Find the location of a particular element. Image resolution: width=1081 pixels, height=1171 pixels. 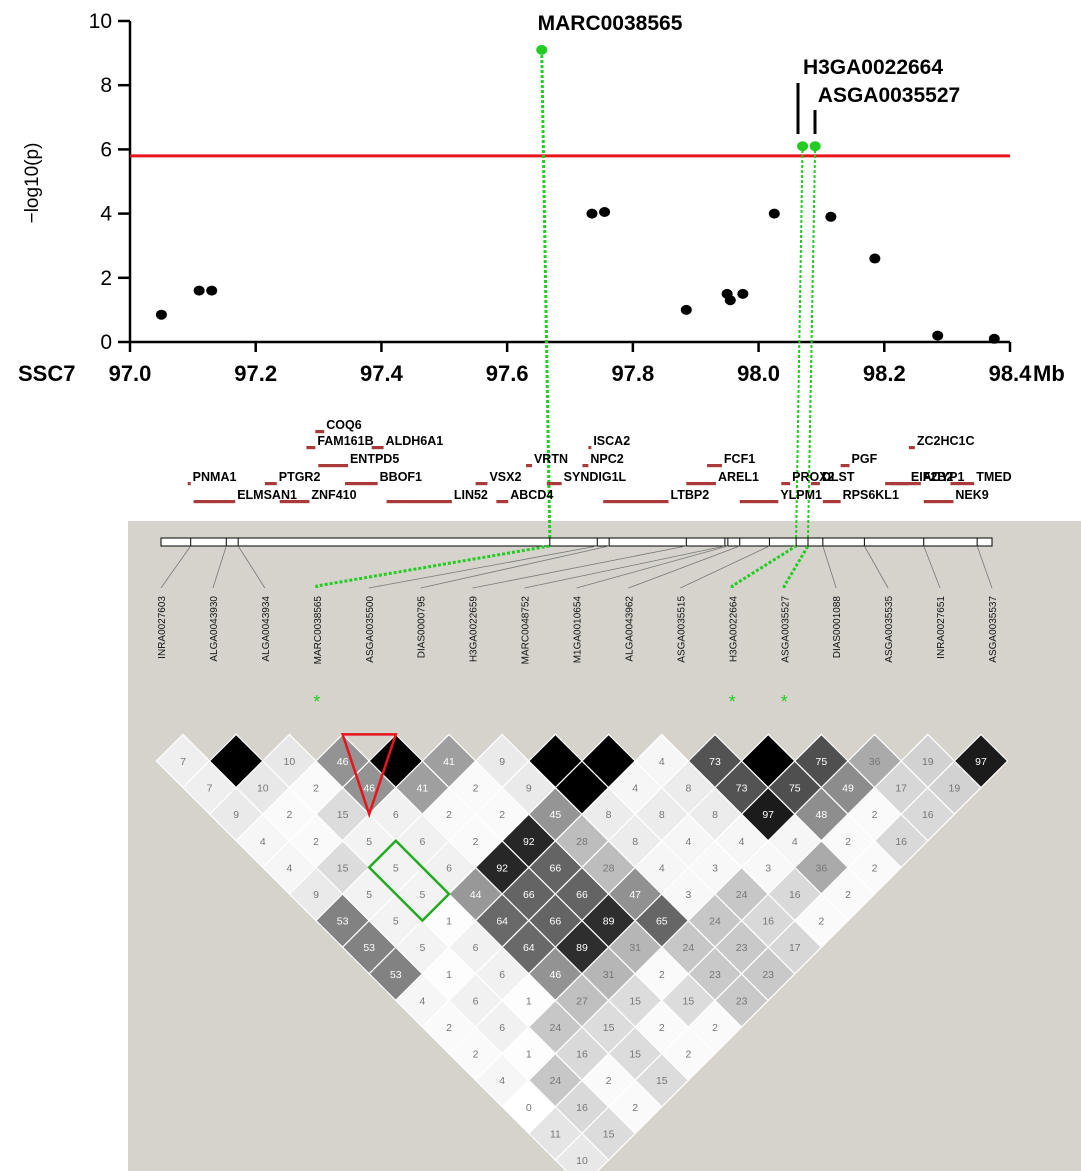

gene-label: PGF is located at coordinates (865, 459).